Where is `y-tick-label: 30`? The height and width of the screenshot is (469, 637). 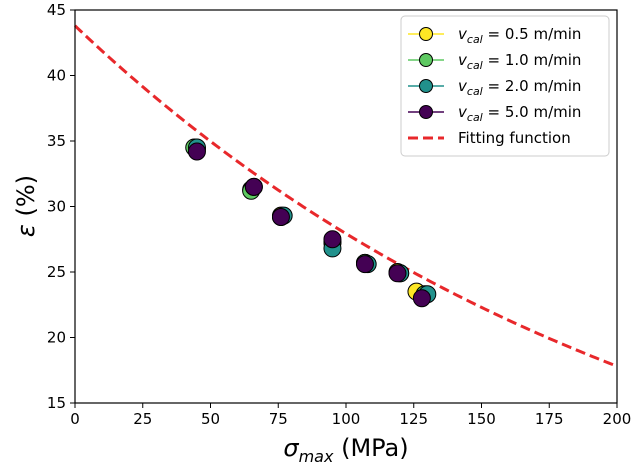 y-tick-label: 30 is located at coordinates (56, 207).